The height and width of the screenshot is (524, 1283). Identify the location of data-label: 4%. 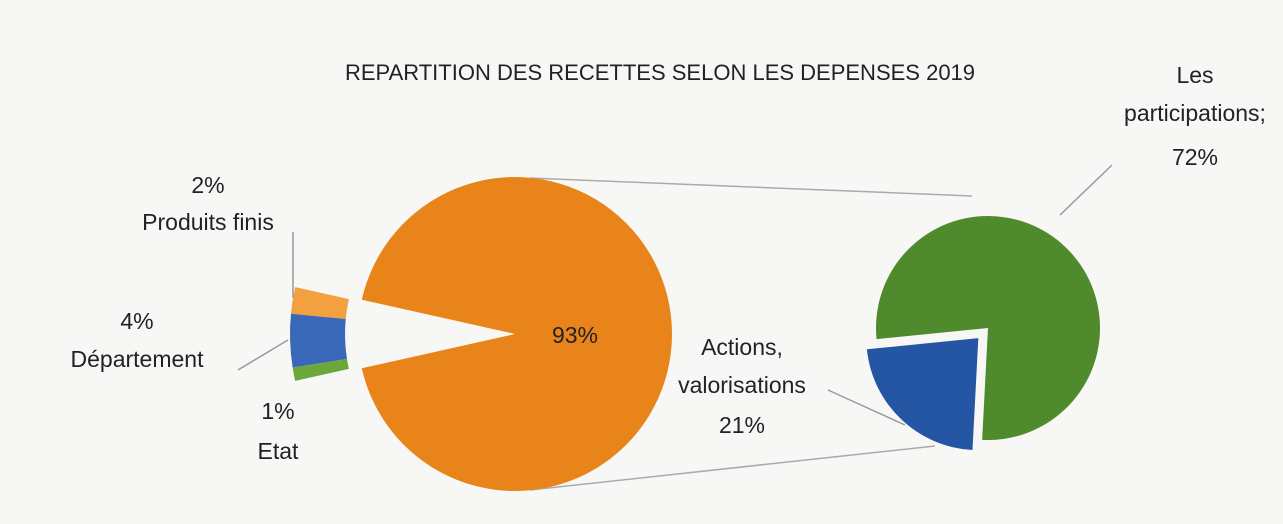
(137, 321).